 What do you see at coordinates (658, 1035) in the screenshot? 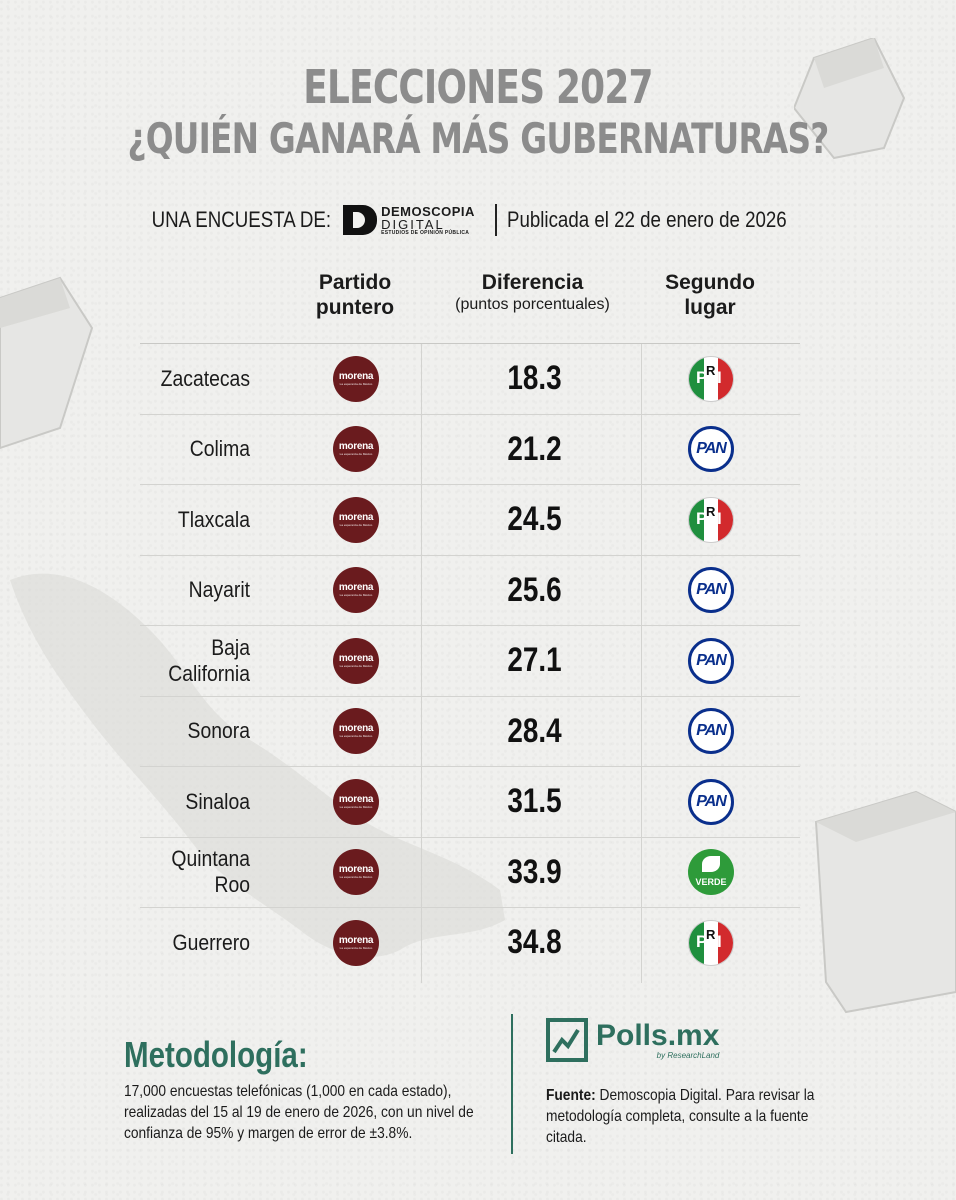
I see `brand-name: Polls.mx` at bounding box center [658, 1035].